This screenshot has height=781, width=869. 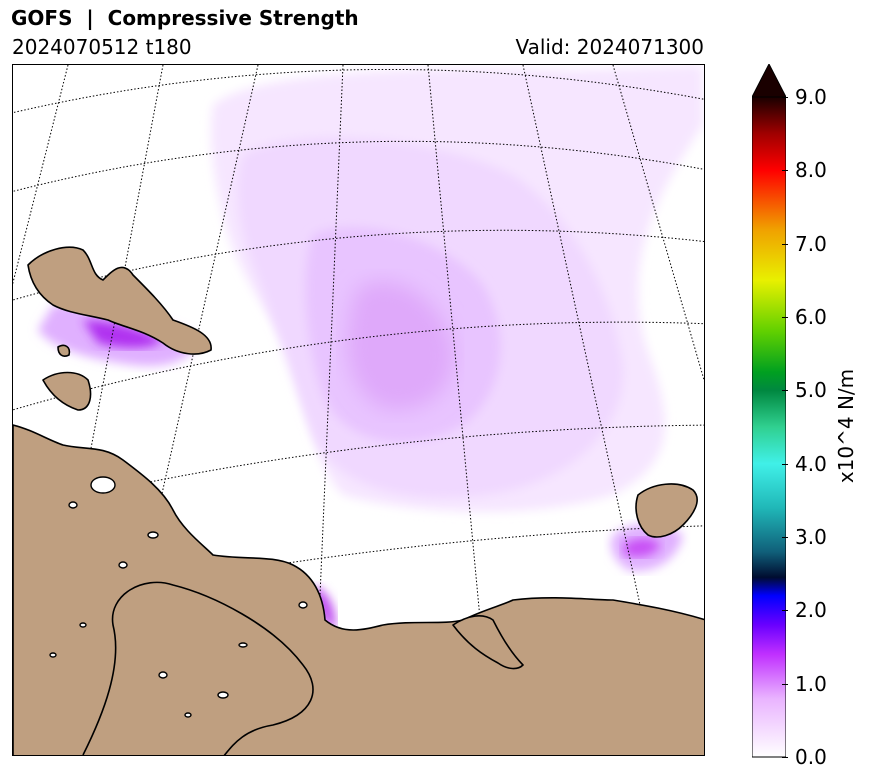 What do you see at coordinates (804, 684) in the screenshot?
I see `colorbar-tick-label: 1.0` at bounding box center [804, 684].